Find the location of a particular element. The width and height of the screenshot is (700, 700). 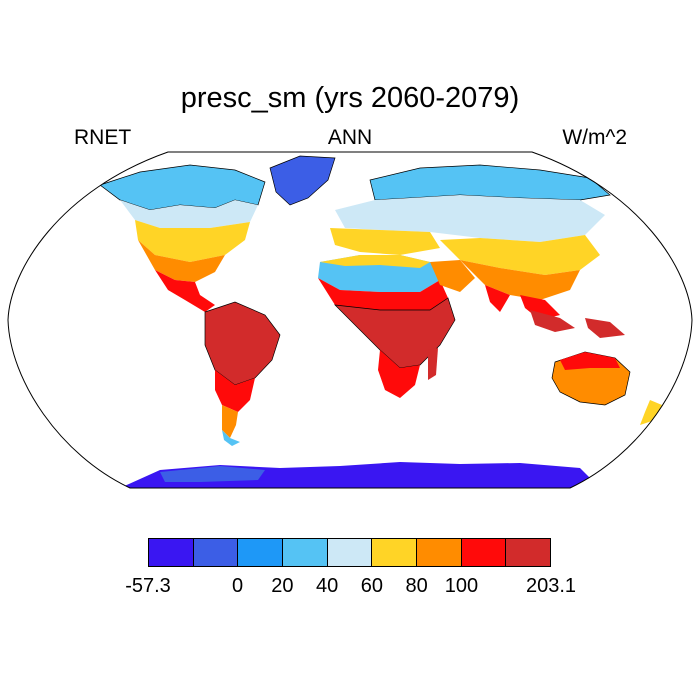

africa-central is located at coordinates (395, 333).